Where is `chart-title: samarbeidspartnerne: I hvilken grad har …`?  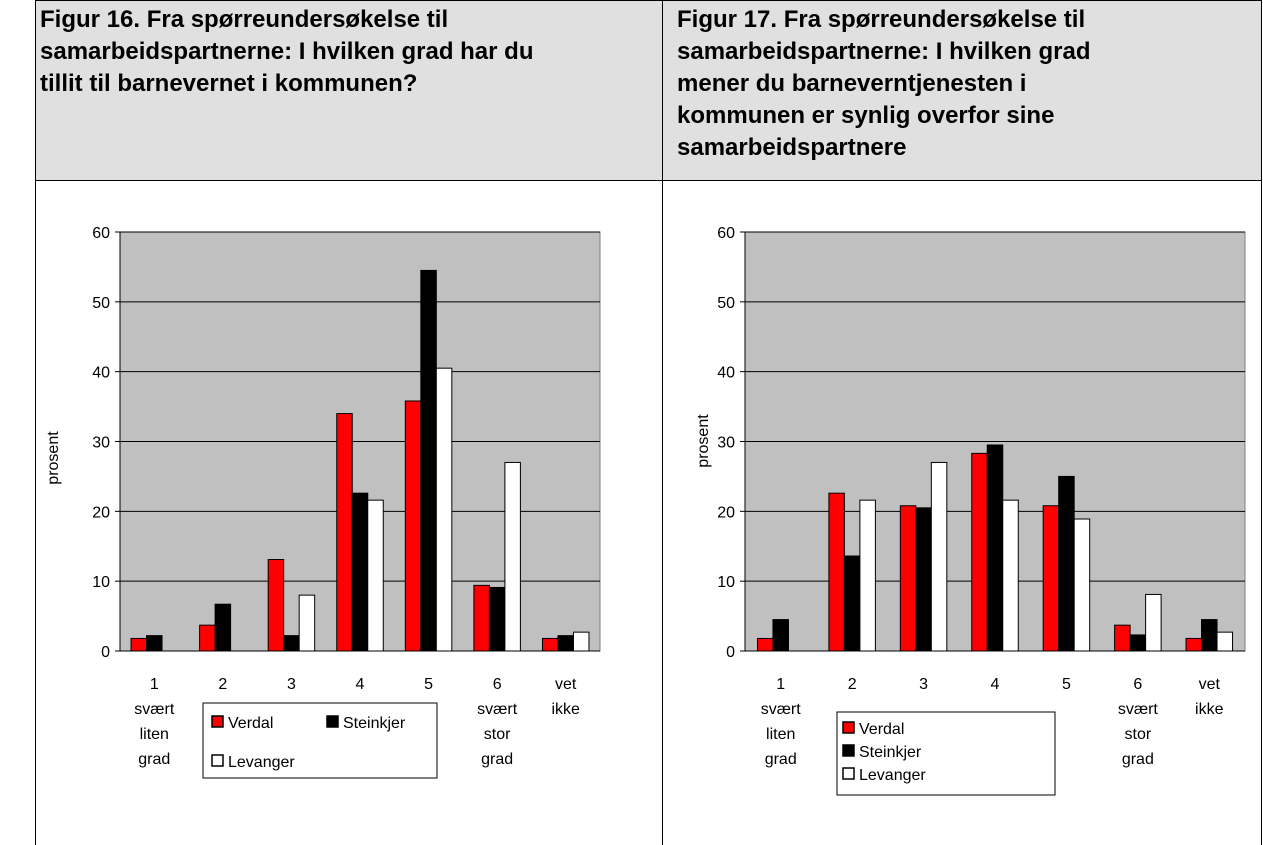 chart-title: samarbeidspartnerne: I hvilken grad har … is located at coordinates (286, 51).